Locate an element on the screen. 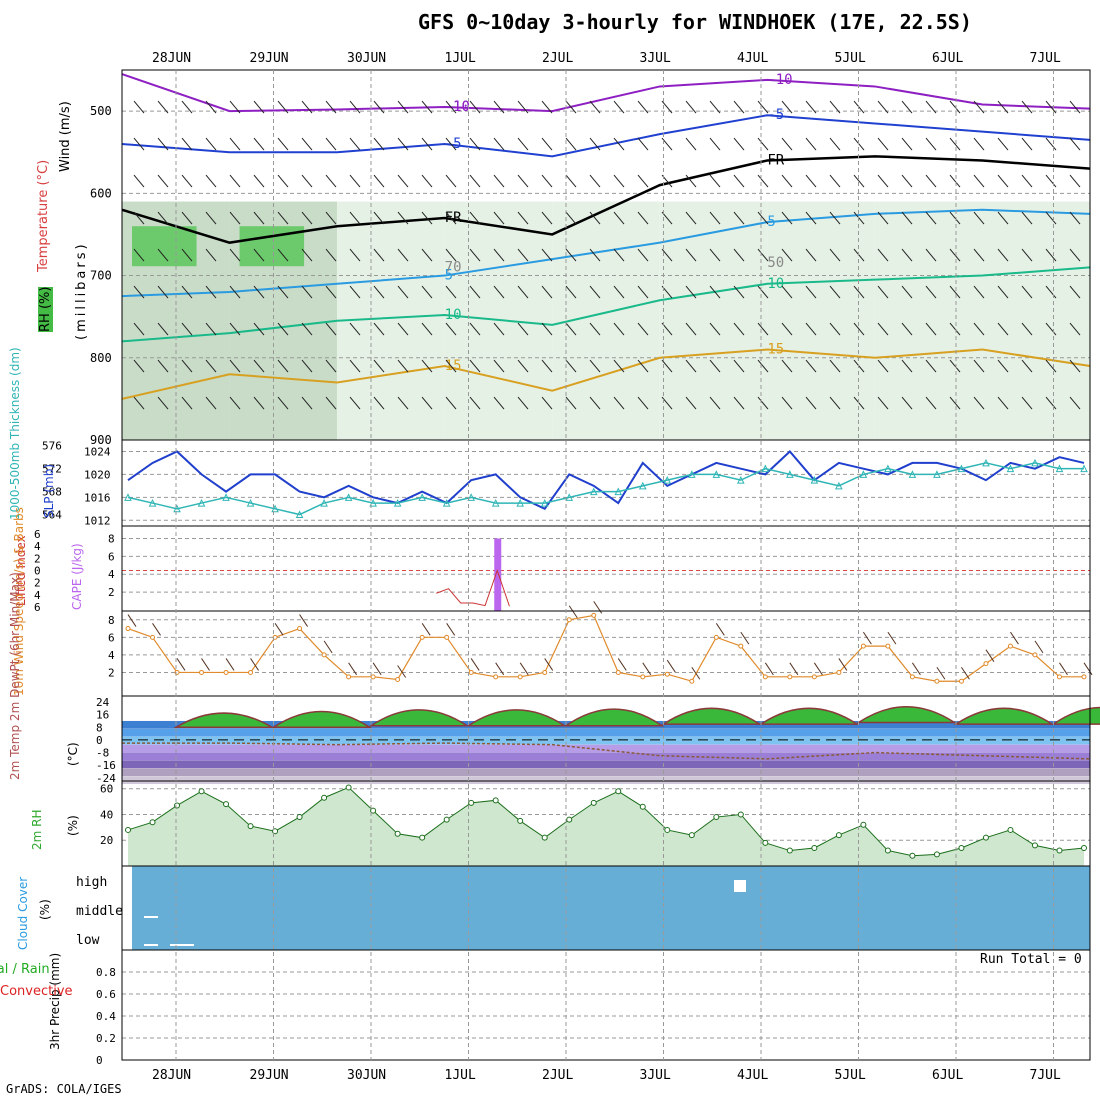  upper-ylabel-pressure: (millibars) is located at coordinates (81, 290).